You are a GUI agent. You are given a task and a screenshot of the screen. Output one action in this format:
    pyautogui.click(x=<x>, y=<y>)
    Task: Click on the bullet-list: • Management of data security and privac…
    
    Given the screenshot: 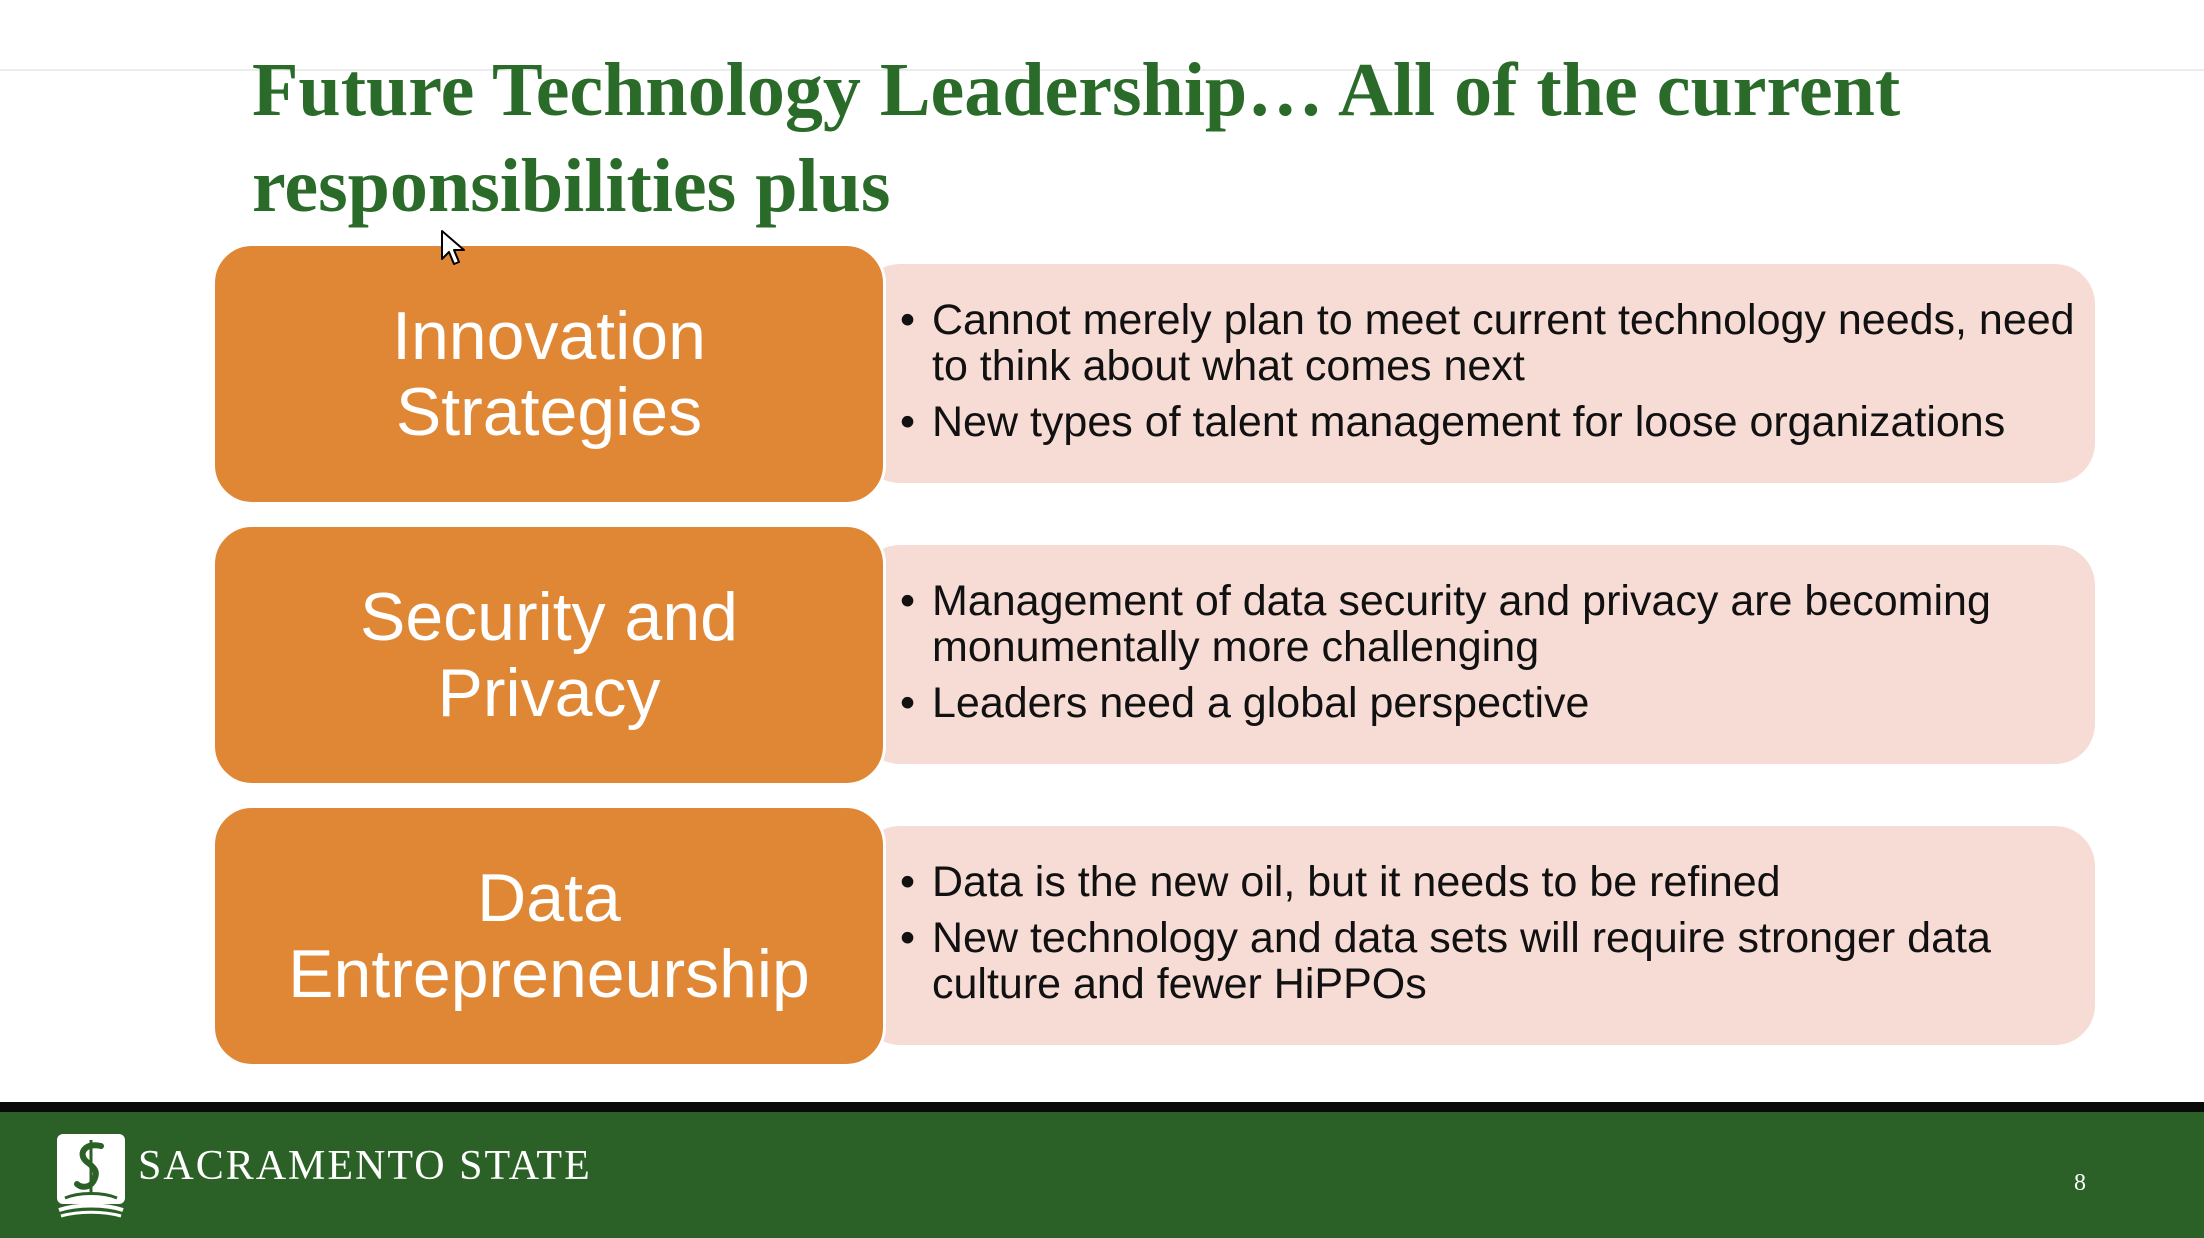 What is the action you would take?
    pyautogui.click(x=1490, y=657)
    